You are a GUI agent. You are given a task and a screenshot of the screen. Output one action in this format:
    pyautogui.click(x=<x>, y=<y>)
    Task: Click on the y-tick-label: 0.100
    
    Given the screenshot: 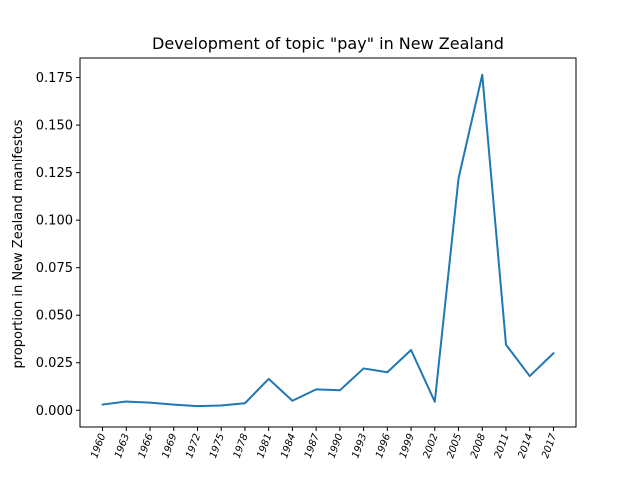 What is the action you would take?
    pyautogui.click(x=54, y=221)
    